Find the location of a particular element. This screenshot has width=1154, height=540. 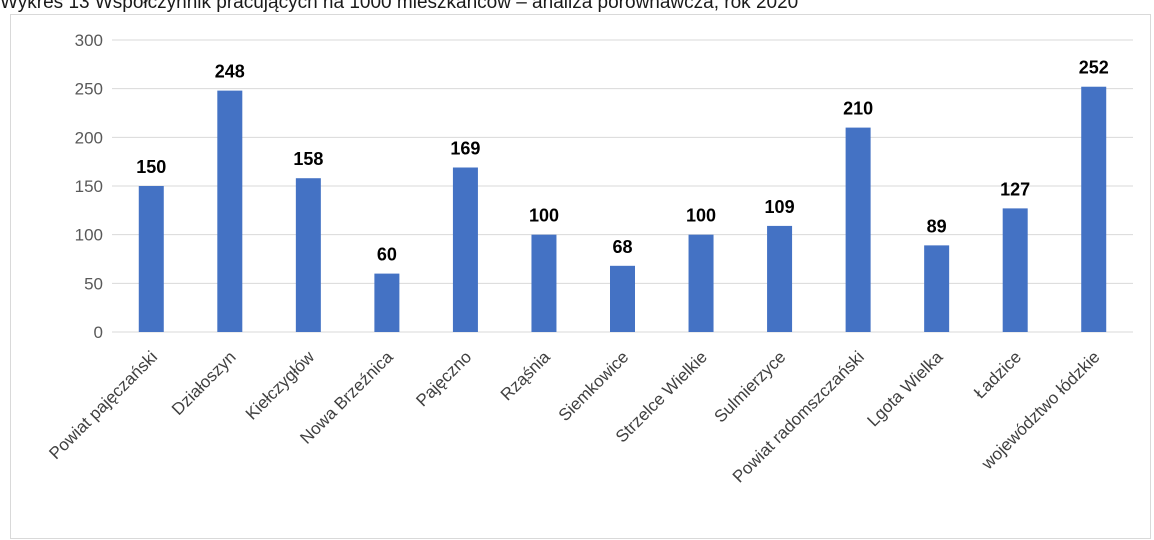

data-label: 210 is located at coordinates (858, 109).